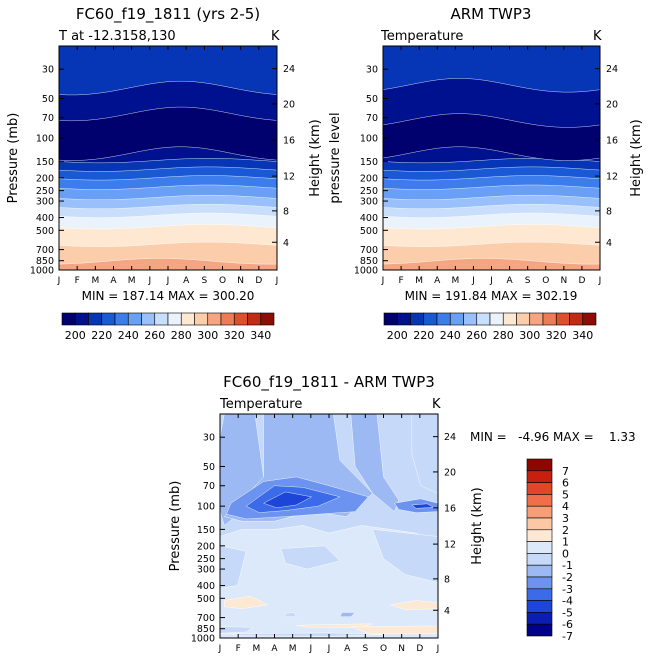 Image resolution: width=648 pixels, height=662 pixels. What do you see at coordinates (491, 14) in the screenshot?
I see `panel-obs-title: ARM TWP3` at bounding box center [491, 14].